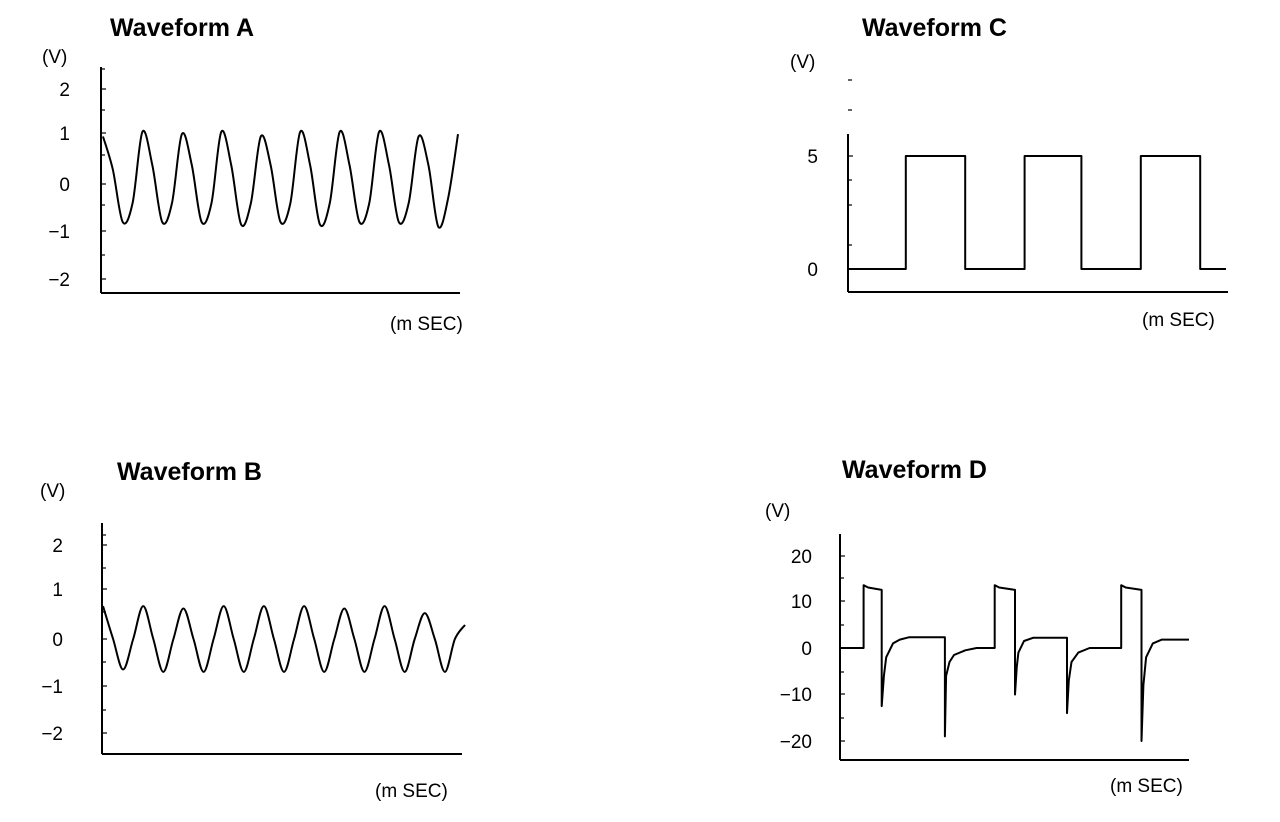 This screenshot has width=1280, height=822. I want to click on y-tick-label: 5, so click(812, 157).